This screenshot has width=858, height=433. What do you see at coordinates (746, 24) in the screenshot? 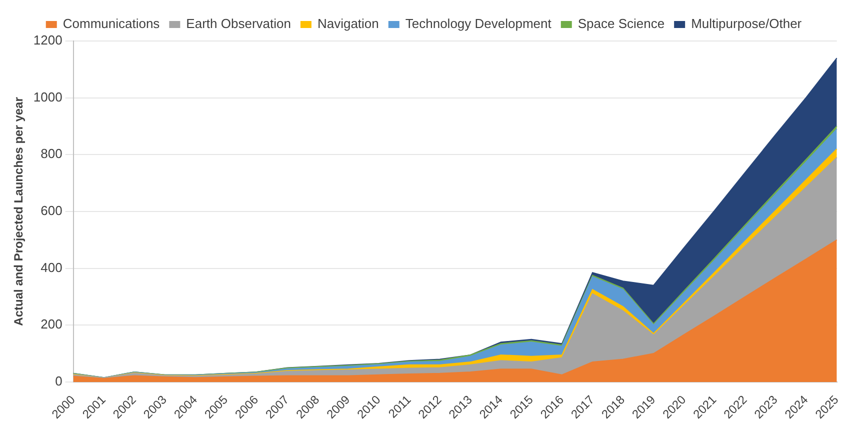
I see `legend-label: Multipurpose/Other` at bounding box center [746, 24].